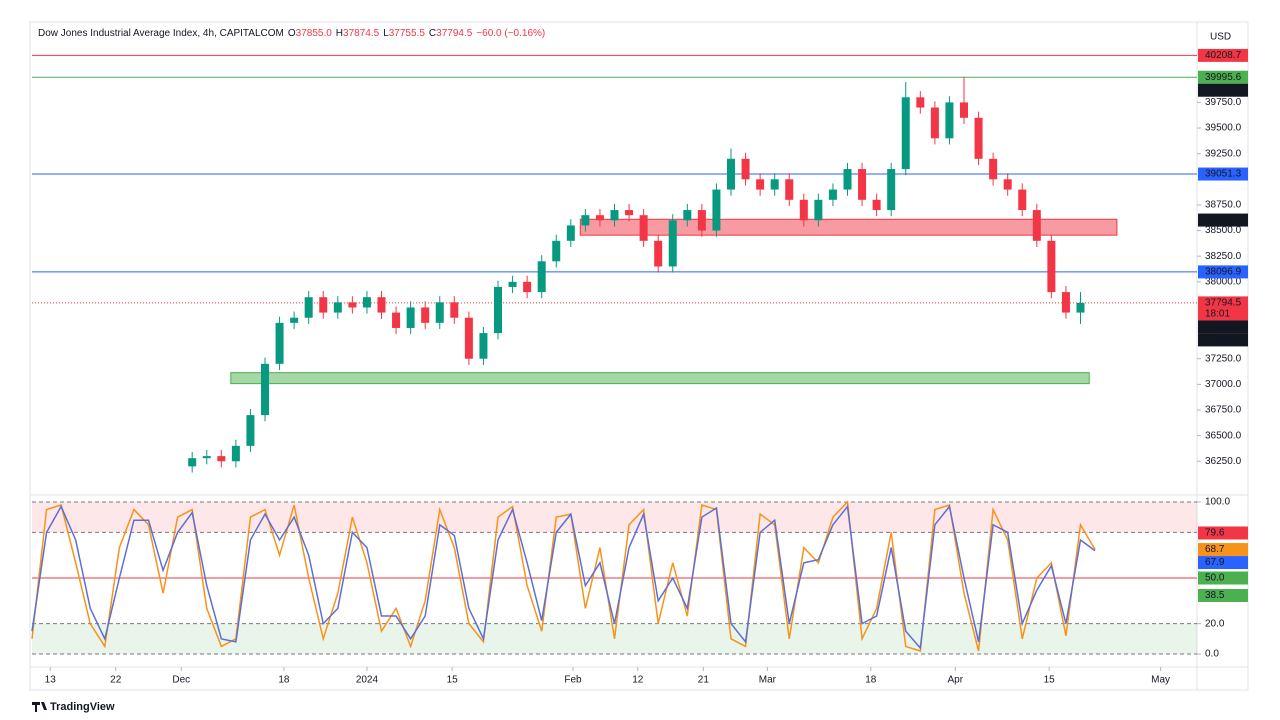  I want to click on price-tag: 39051.3, so click(1223, 174).